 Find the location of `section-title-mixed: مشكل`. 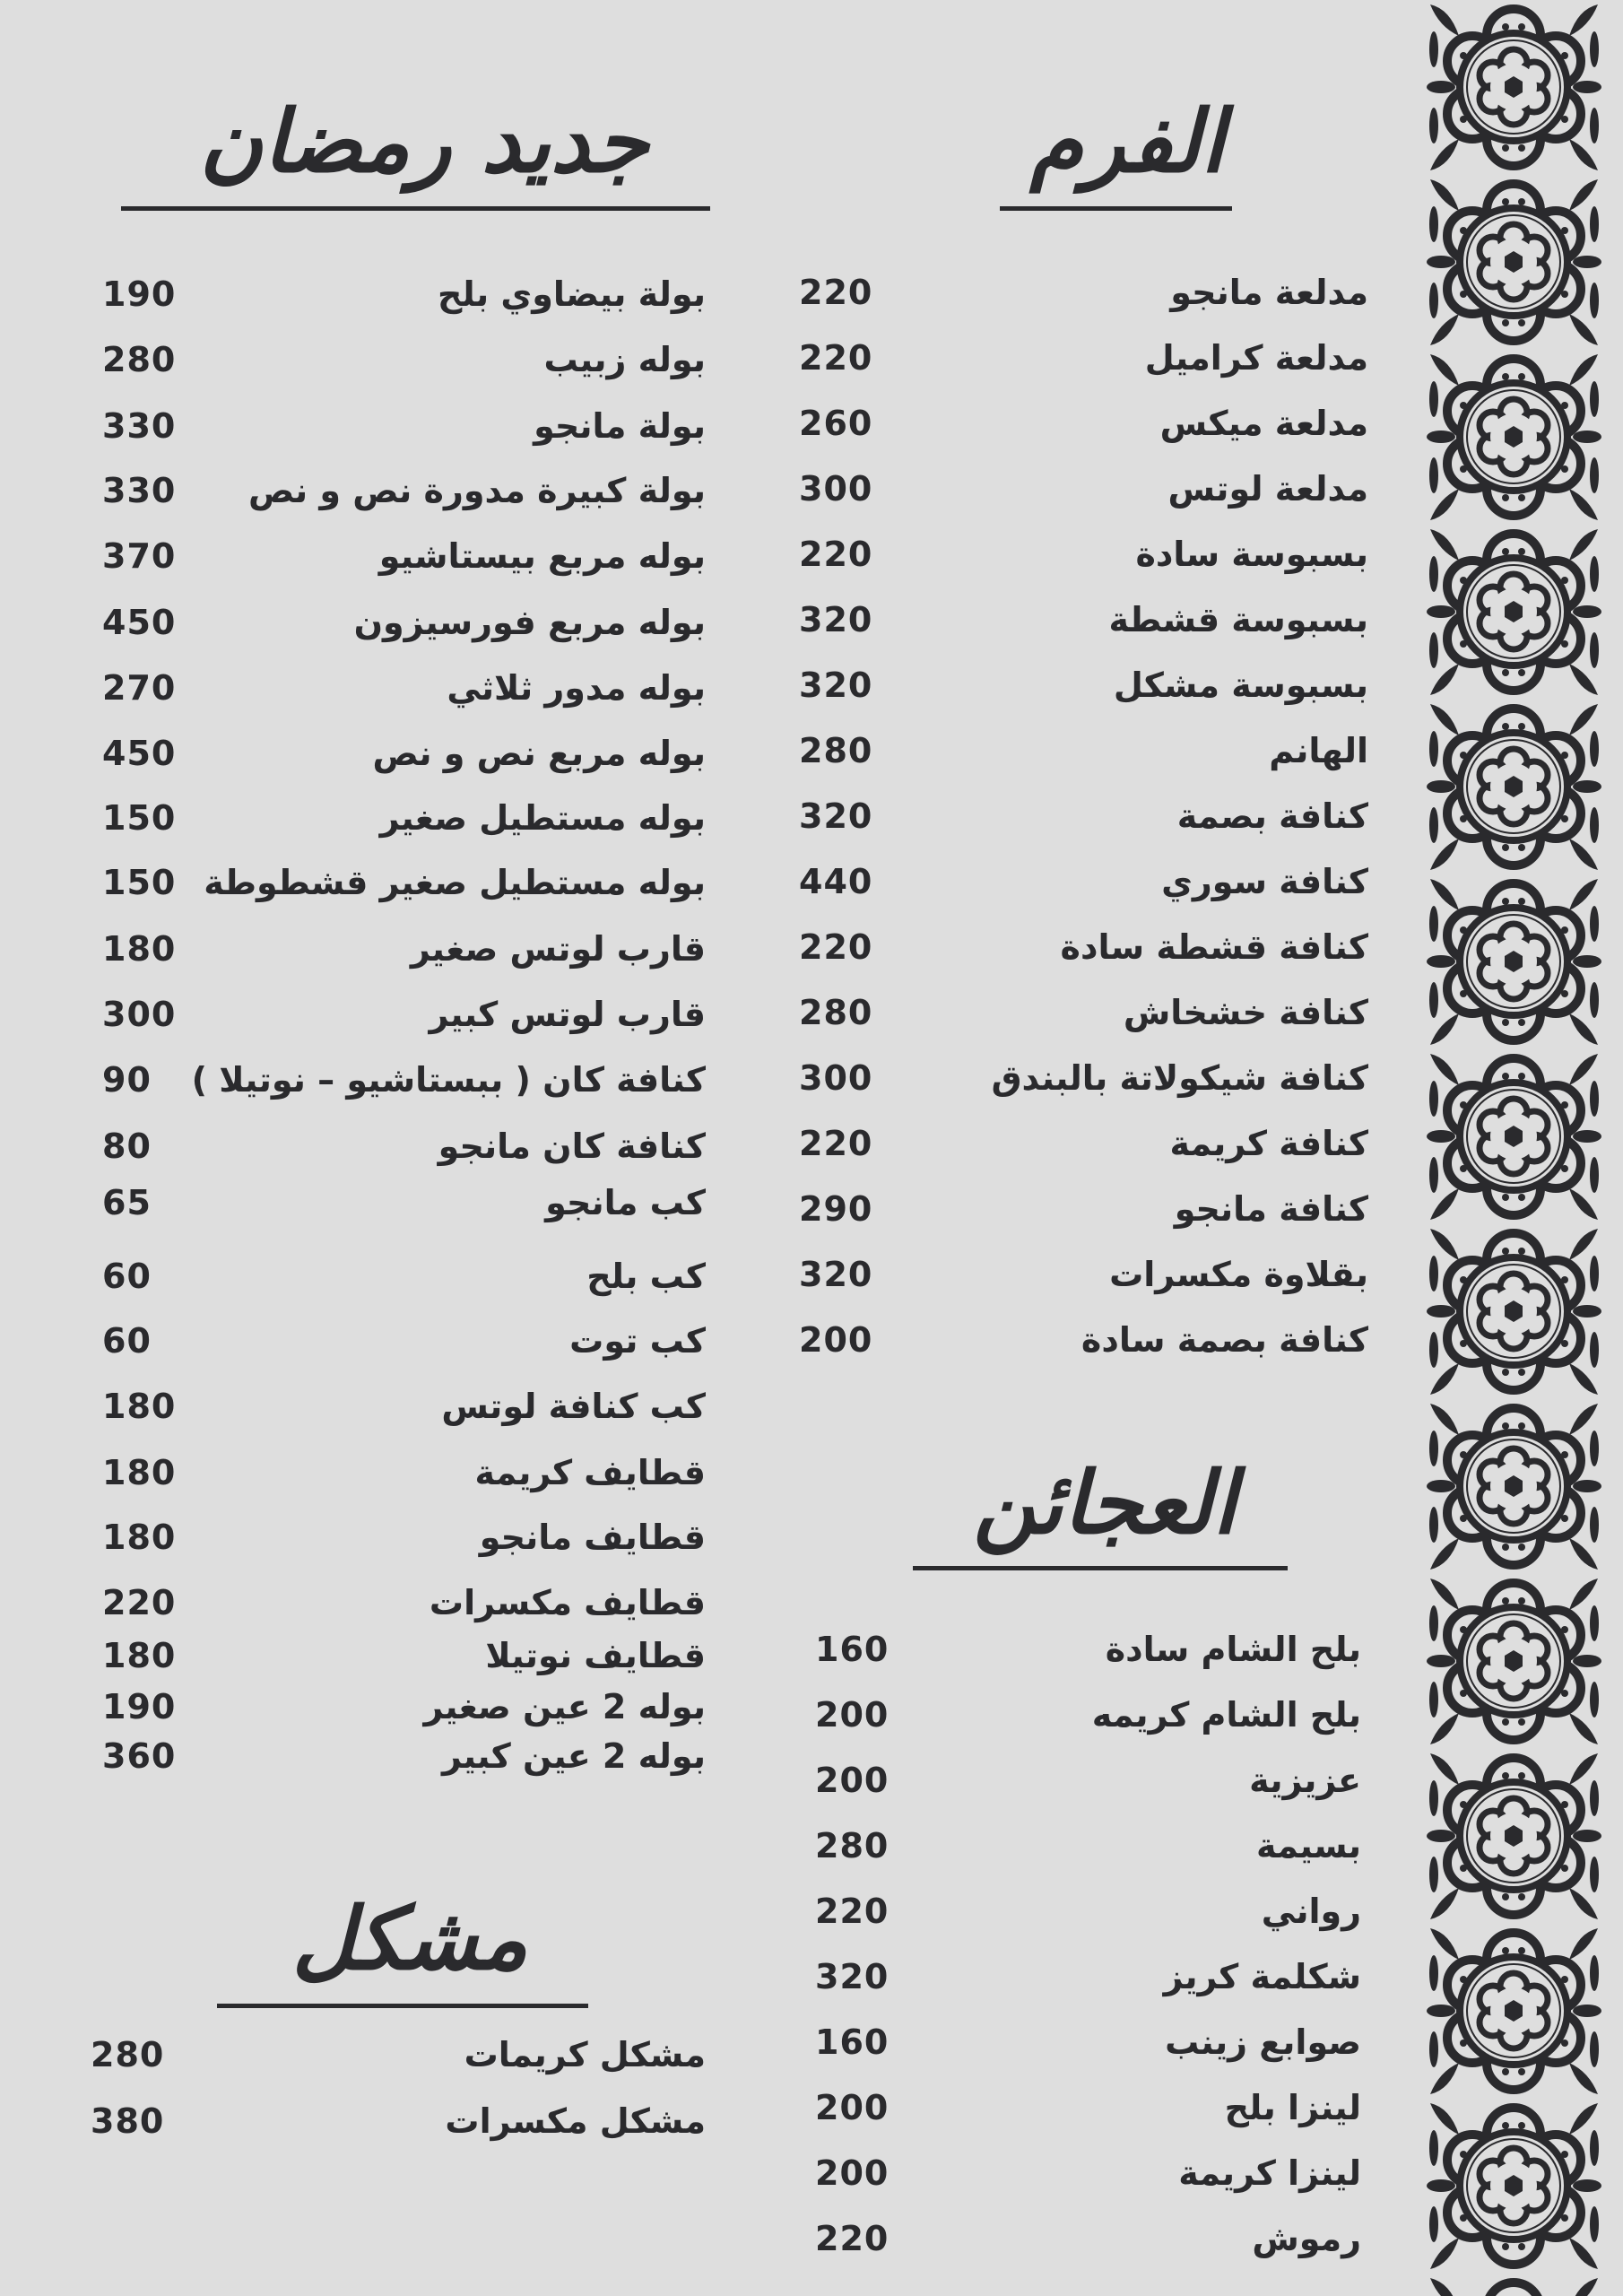

section-title-mixed: مشكل is located at coordinates (410, 1938).